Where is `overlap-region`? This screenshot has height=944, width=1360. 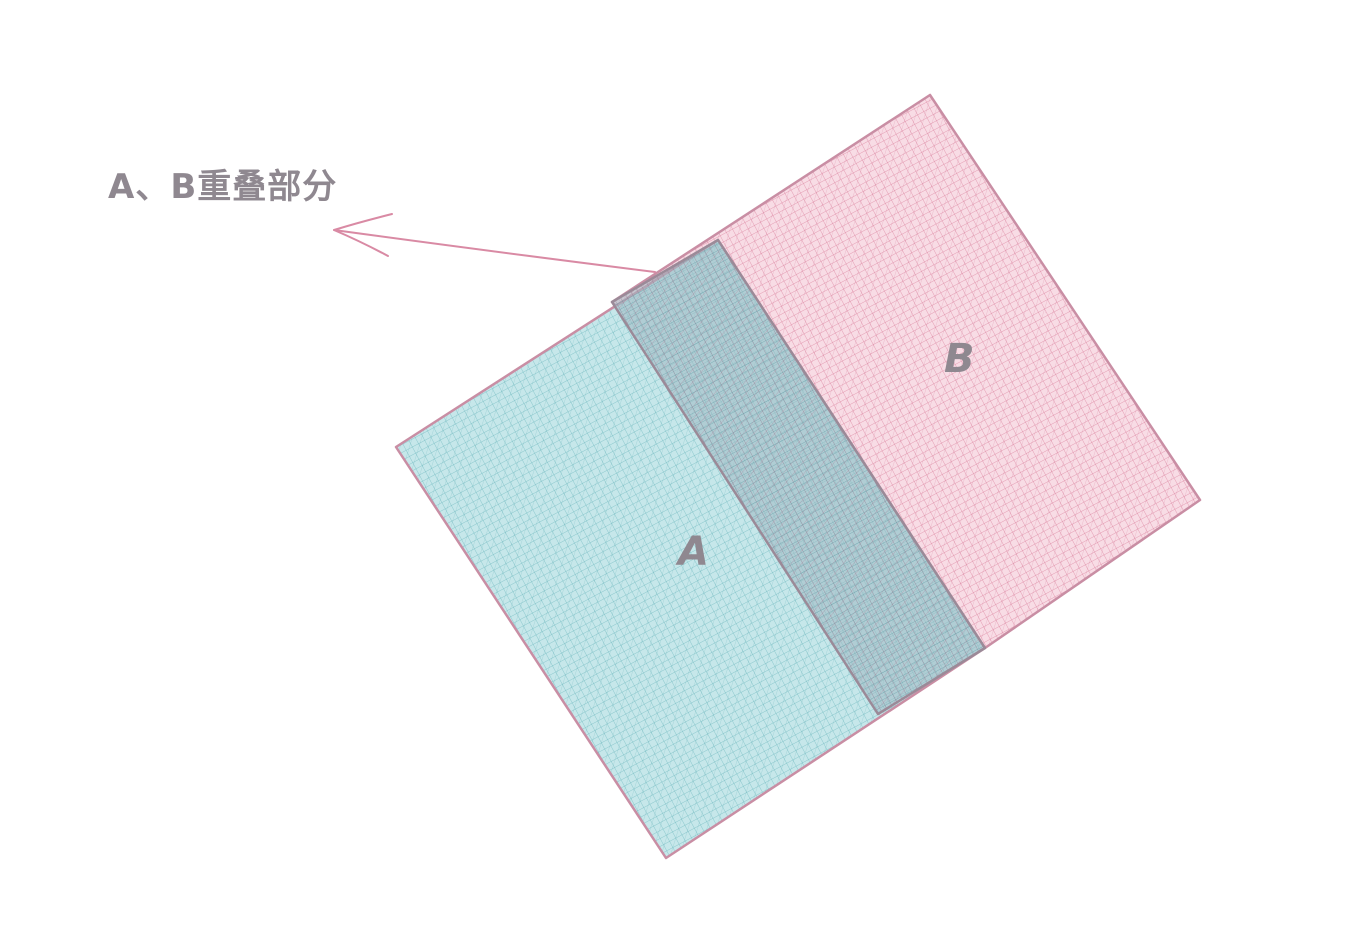 overlap-region is located at coordinates (798, 477).